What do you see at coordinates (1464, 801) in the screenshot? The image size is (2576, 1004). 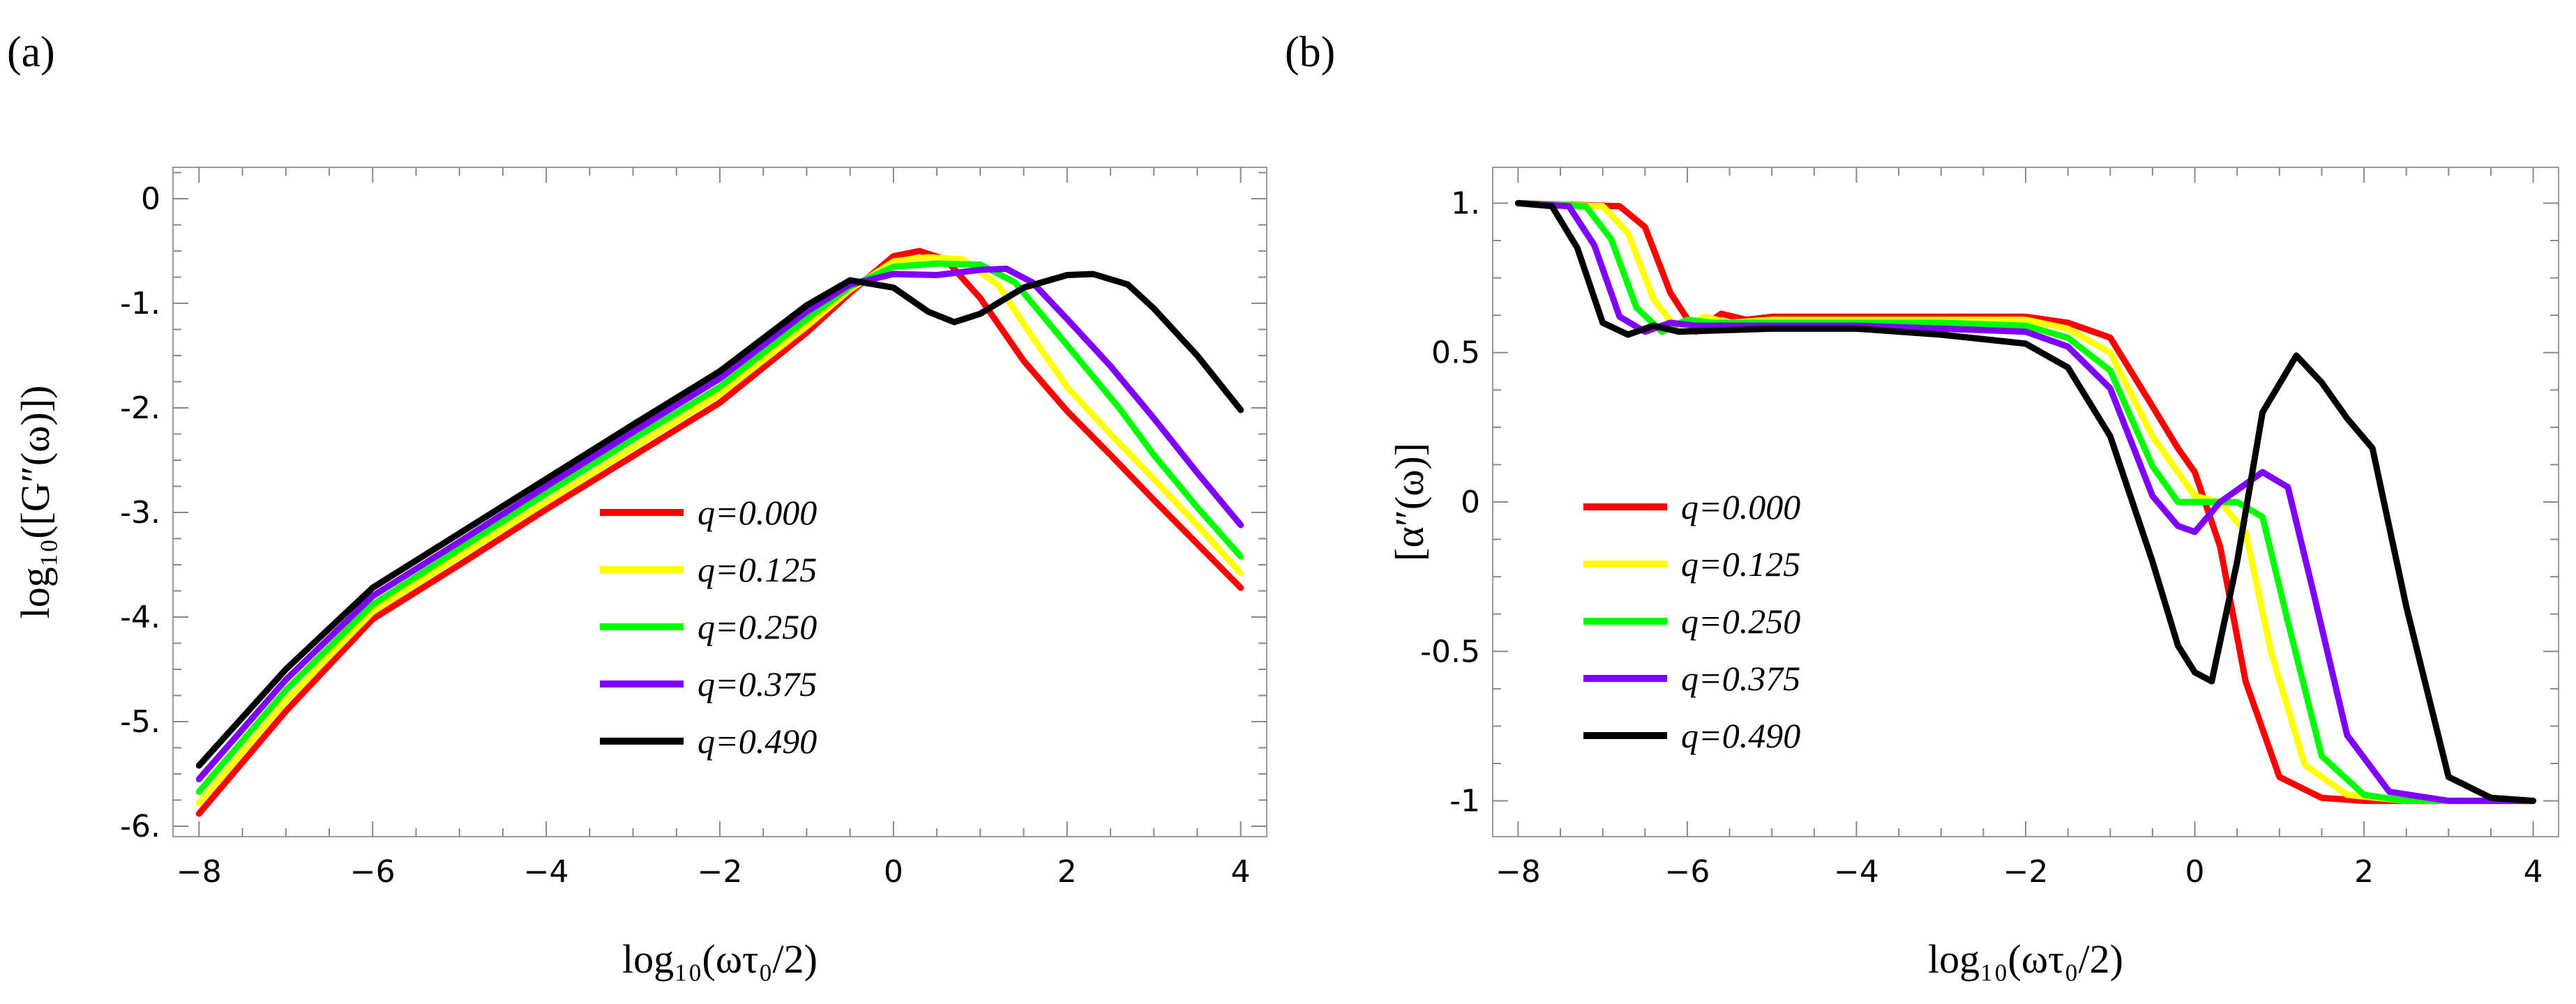 I see `y-tick-label: -1` at bounding box center [1464, 801].